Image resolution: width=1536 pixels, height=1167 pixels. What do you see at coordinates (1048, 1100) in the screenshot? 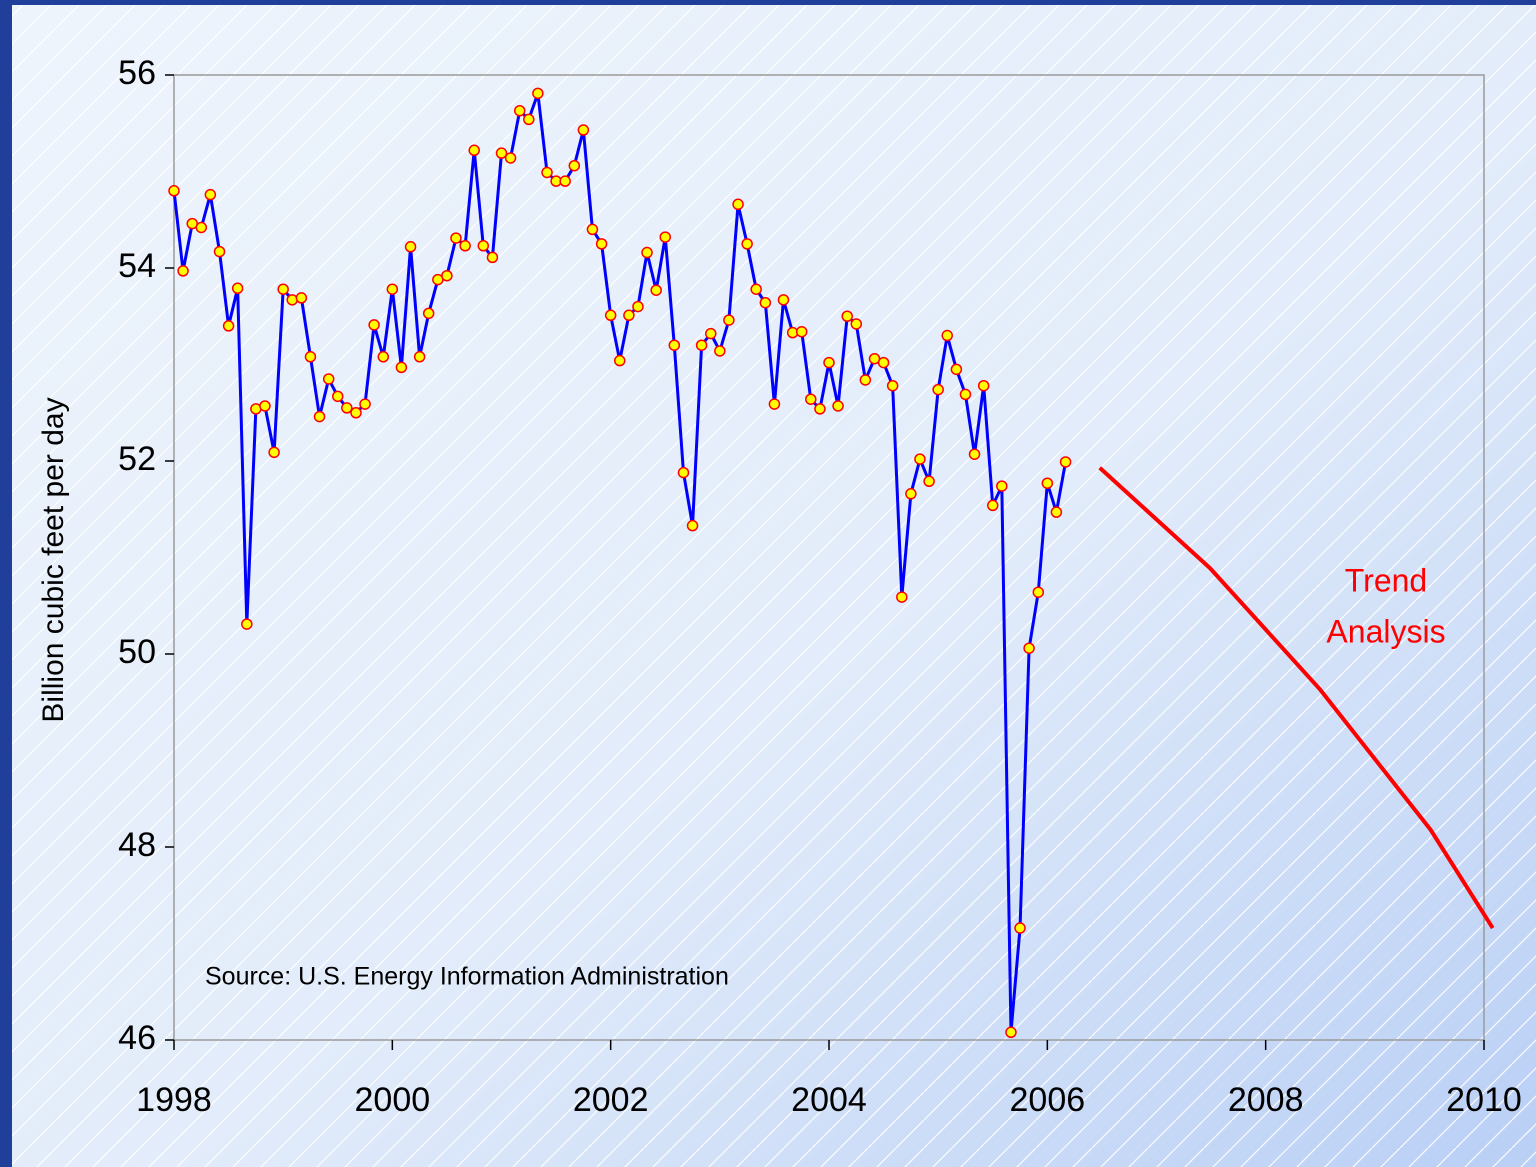
I see `x-tick-label: 2006` at bounding box center [1048, 1100].